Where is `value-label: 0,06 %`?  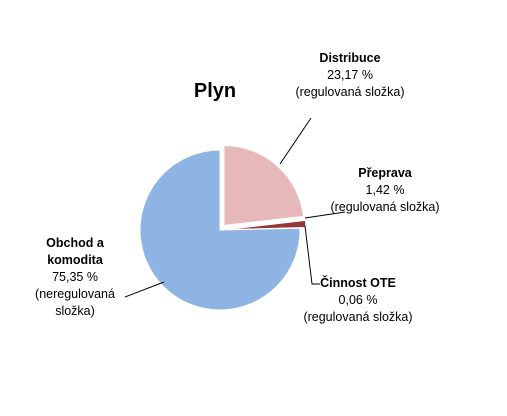
value-label: 0,06 % is located at coordinates (358, 300).